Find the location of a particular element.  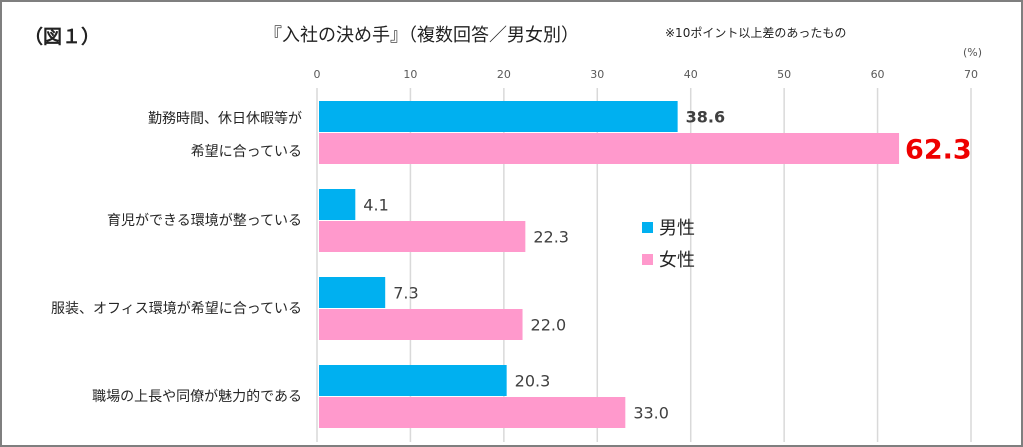

chart-title: 『入社の決め手』（複数回答／男女別） is located at coordinates (421, 35).